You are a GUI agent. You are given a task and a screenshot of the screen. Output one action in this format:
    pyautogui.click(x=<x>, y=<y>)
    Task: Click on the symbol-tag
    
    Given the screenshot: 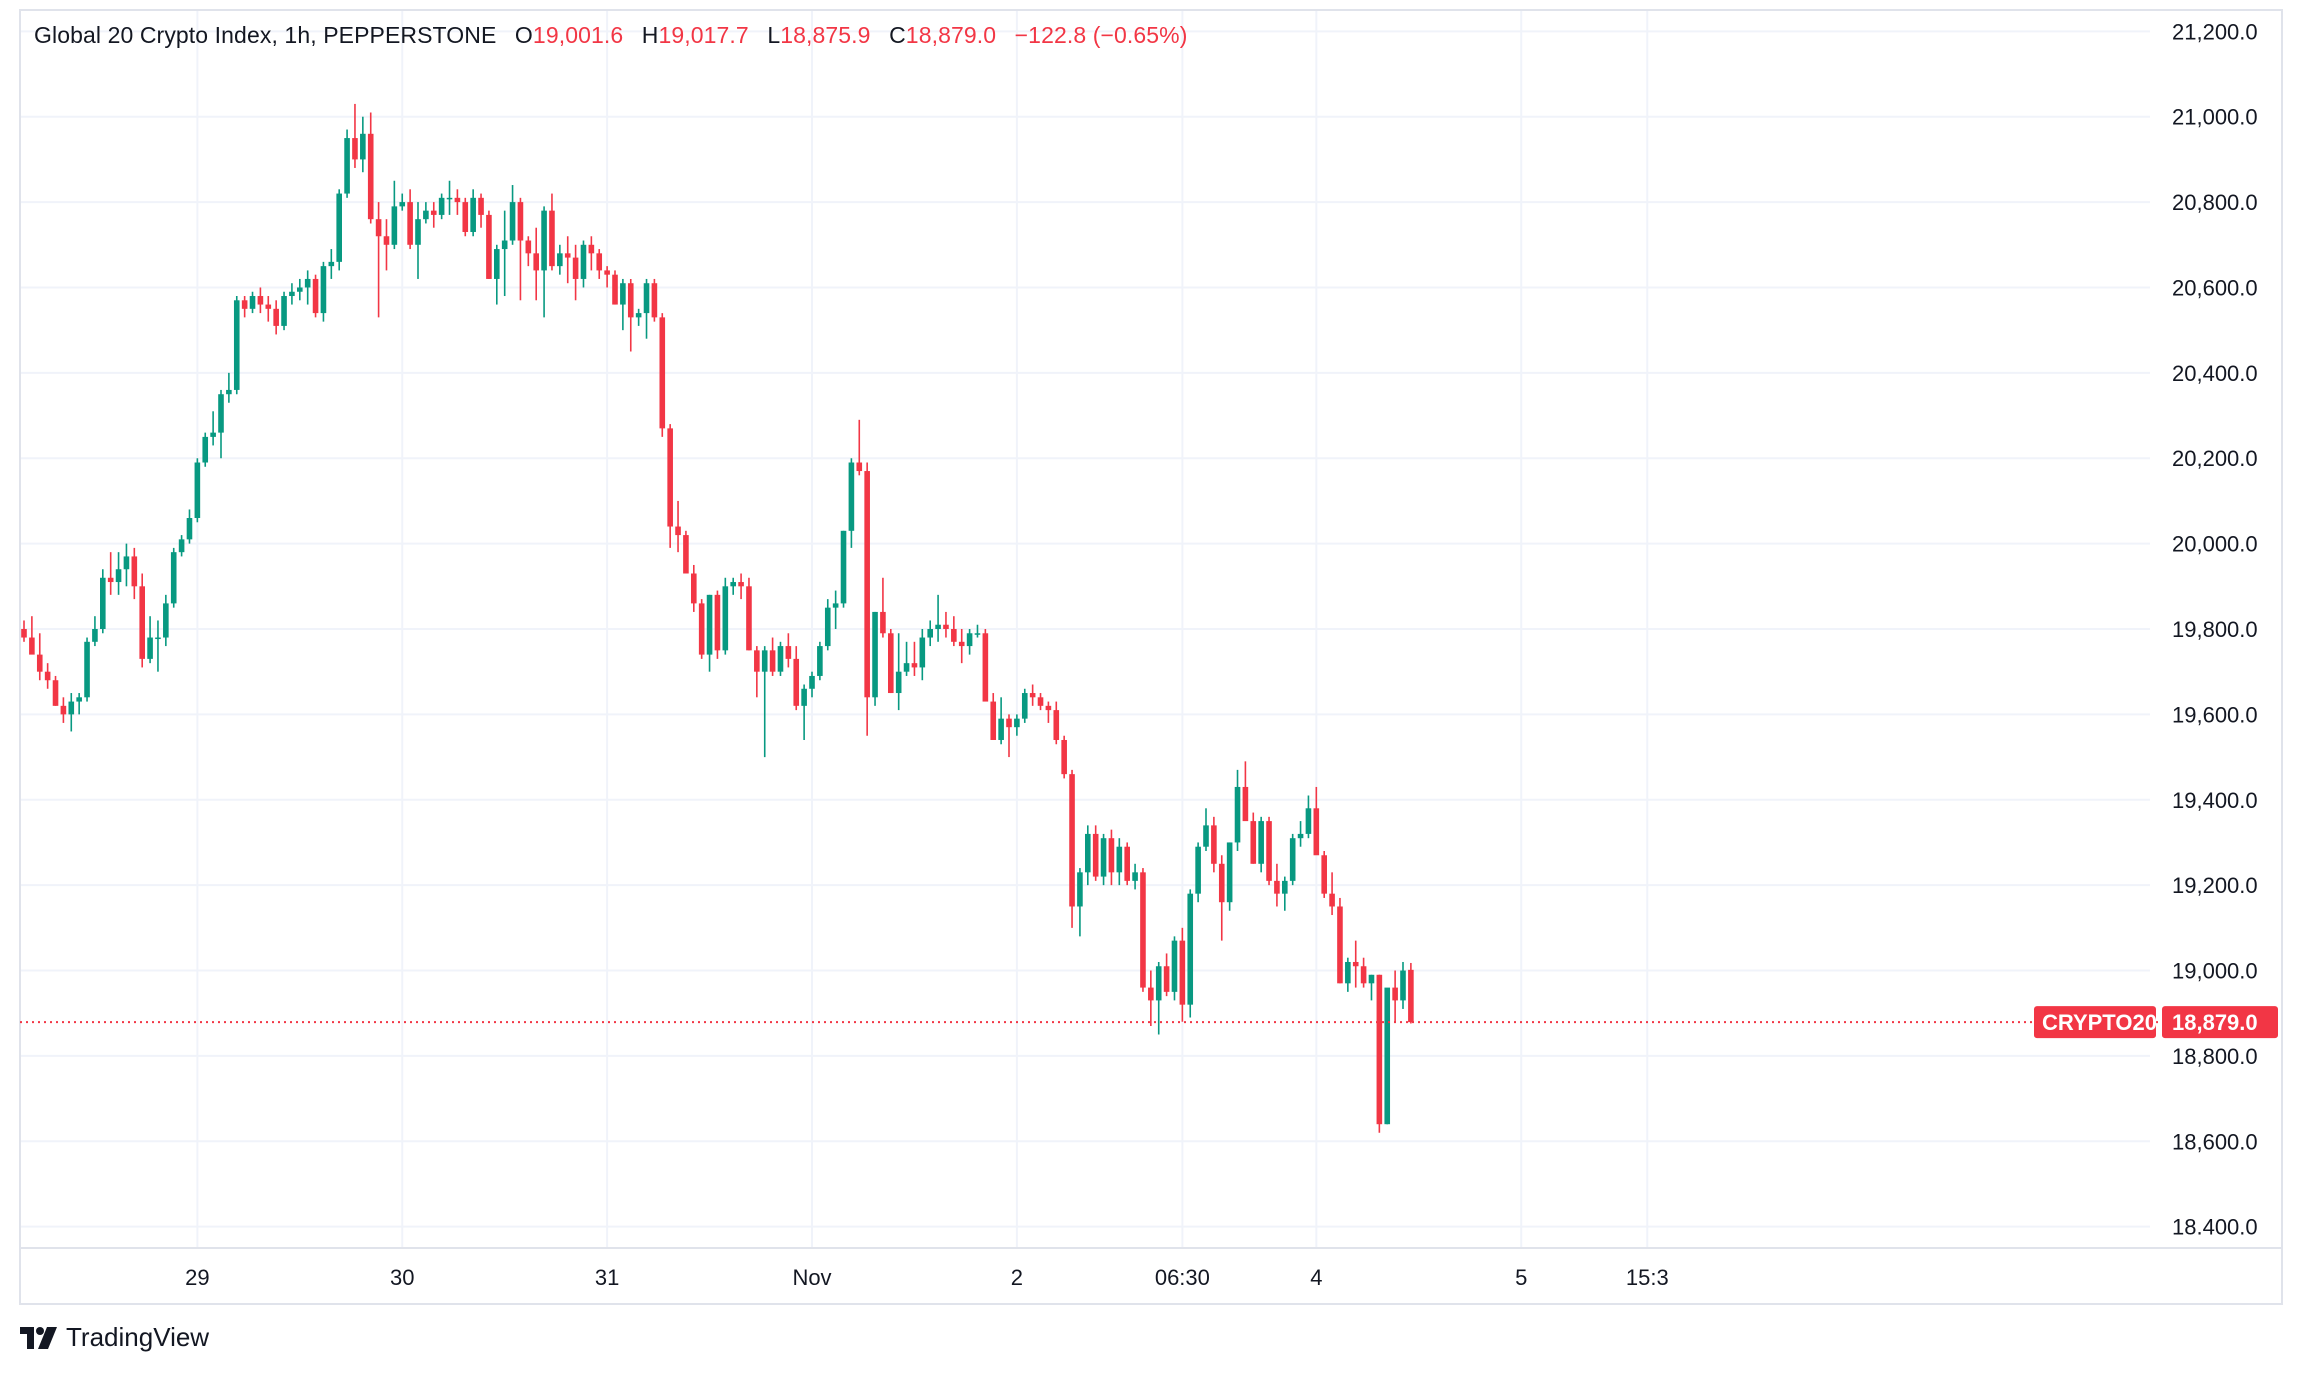 What is the action you would take?
    pyautogui.click(x=2095, y=1022)
    